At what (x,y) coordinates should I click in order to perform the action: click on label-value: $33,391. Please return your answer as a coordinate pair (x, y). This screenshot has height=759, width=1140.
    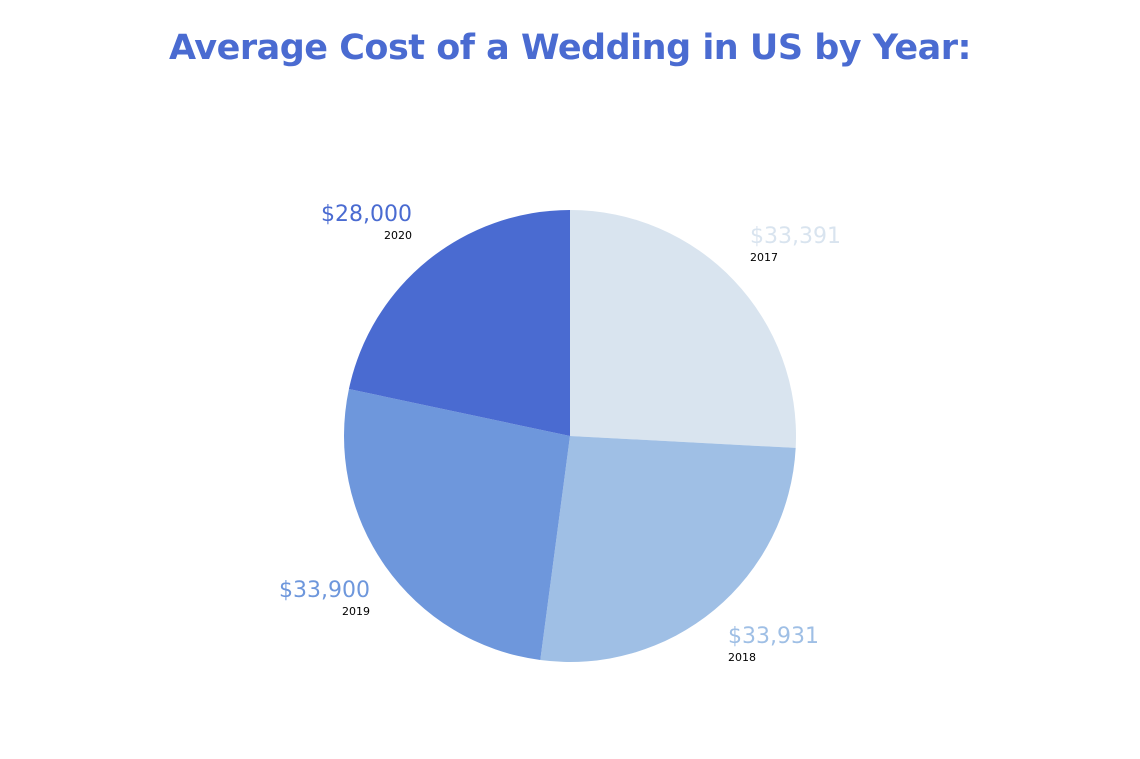
    Looking at the image, I should click on (795, 236).